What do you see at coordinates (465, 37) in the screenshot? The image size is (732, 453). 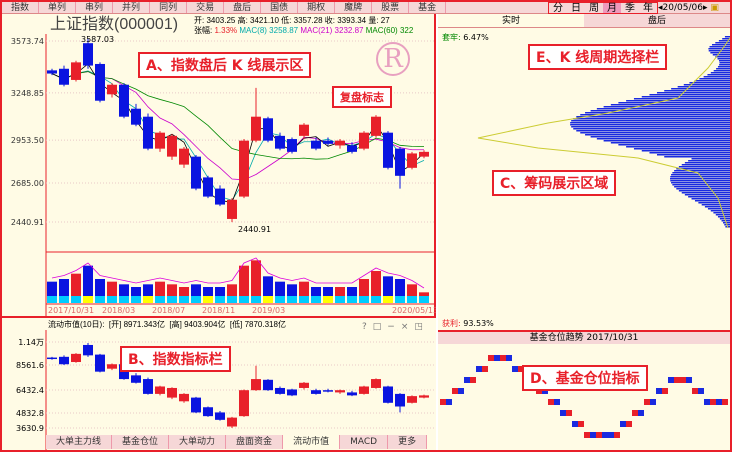 I see `lock-ratio: 套牢: 6.47%` at bounding box center [465, 37].